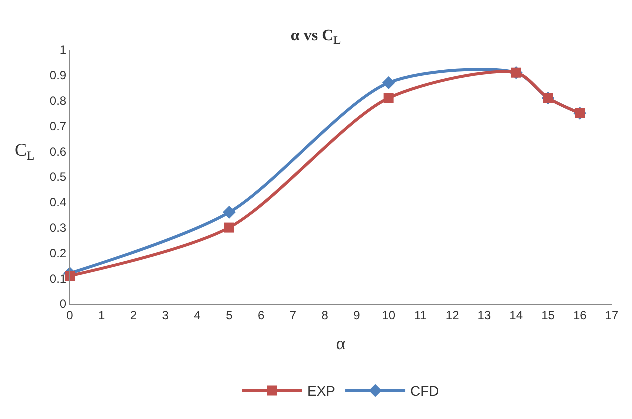 This screenshot has height=419, width=632. Describe the element at coordinates (293, 315) in the screenshot. I see `x-tick-label: 7` at that location.